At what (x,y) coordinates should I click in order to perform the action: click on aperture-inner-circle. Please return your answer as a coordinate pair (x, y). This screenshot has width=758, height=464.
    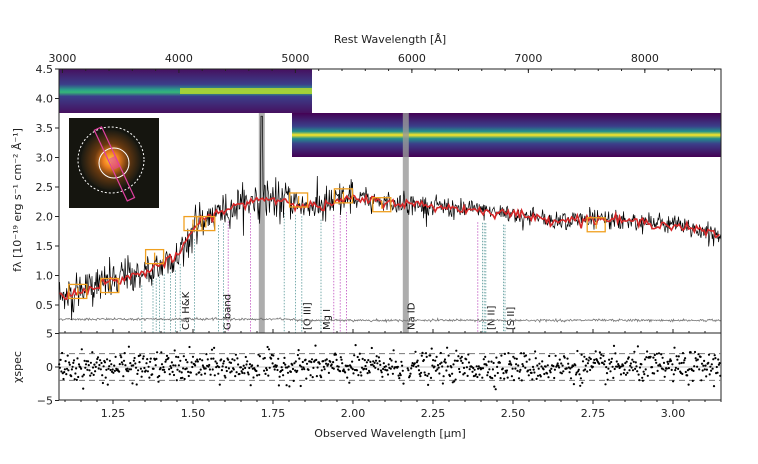
    Looking at the image, I should click on (114, 163).